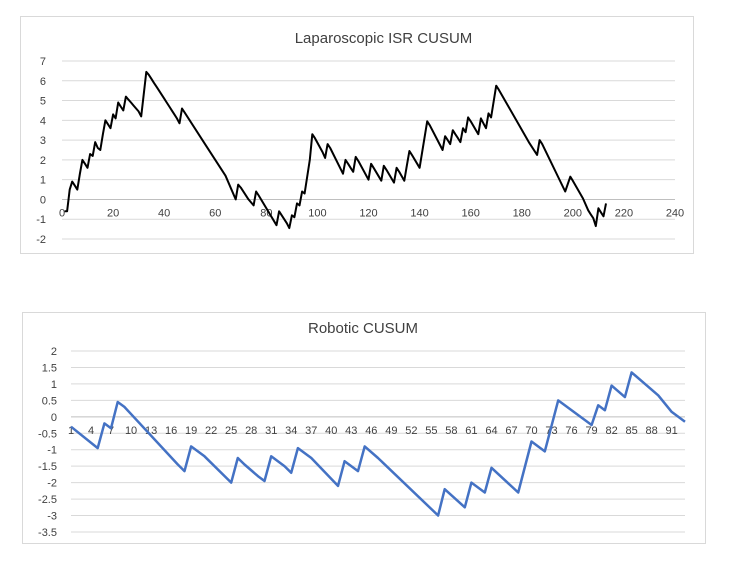 This screenshot has width=732, height=564. What do you see at coordinates (271, 431) in the screenshot?
I see `x-tick-label: 31` at bounding box center [271, 431].